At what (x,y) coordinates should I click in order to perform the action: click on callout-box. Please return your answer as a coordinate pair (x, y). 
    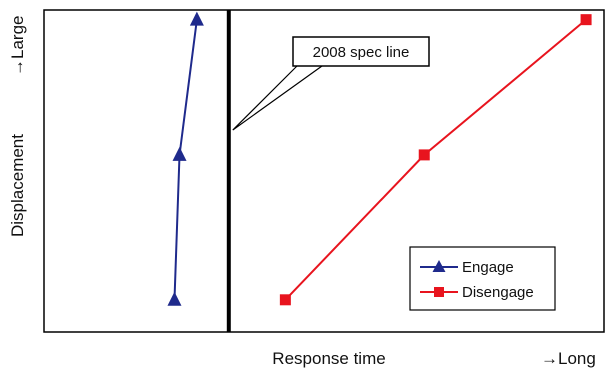
    Looking at the image, I should click on (361, 51).